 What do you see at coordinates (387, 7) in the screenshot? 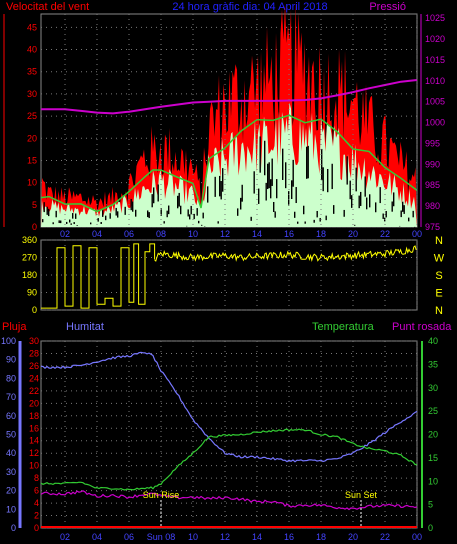
I see `pressure-title: Pressió` at bounding box center [387, 7].